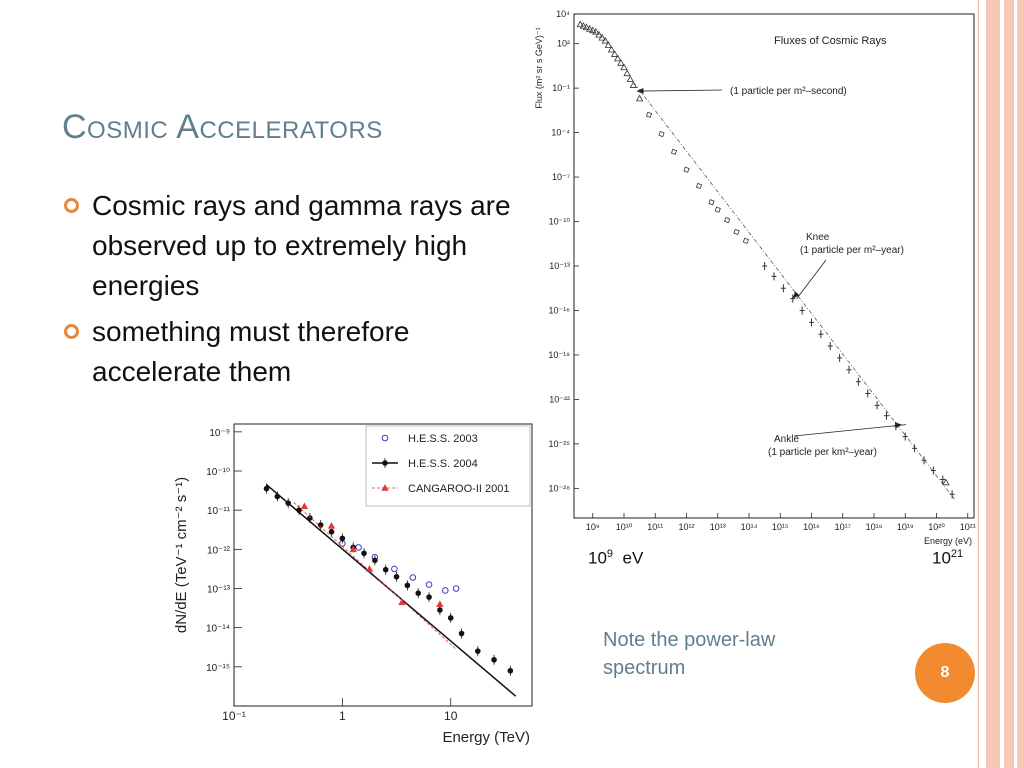 The width and height of the screenshot is (1024, 768). I want to click on ring-bullet-icon, so click(71, 331).